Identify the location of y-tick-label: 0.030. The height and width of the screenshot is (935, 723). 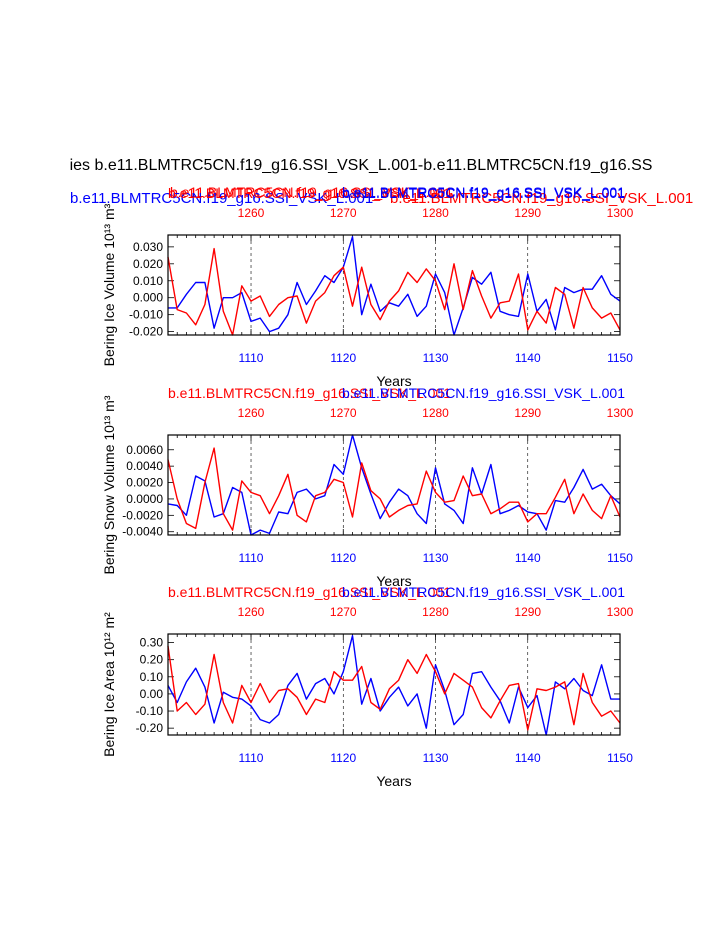
(148, 247).